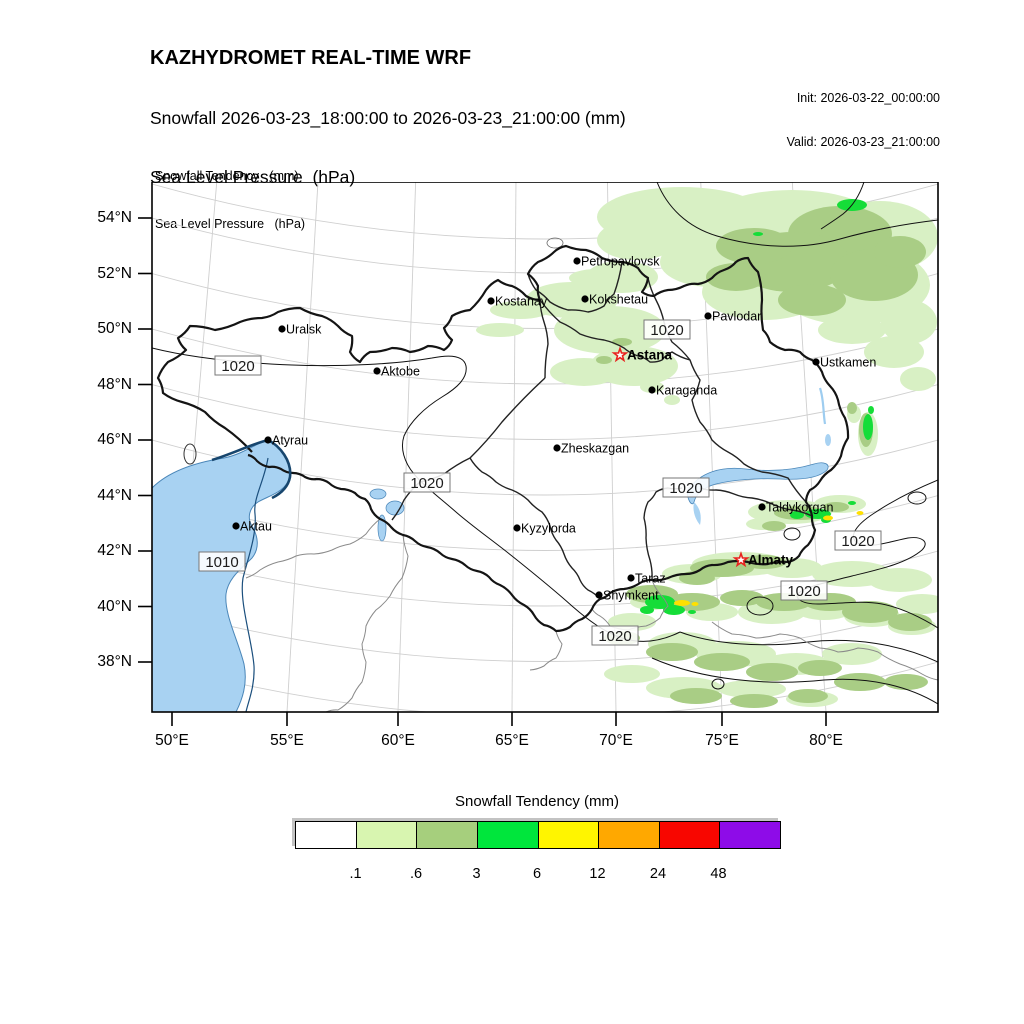  What do you see at coordinates (828, 440) in the screenshot?
I see `lake-zaysan` at bounding box center [828, 440].